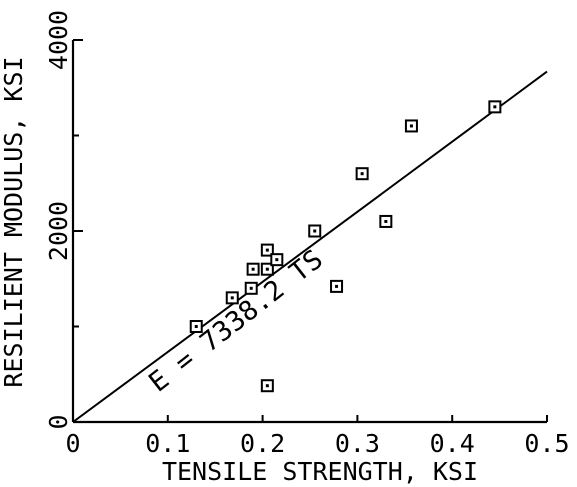 This screenshot has height=487, width=577. Describe the element at coordinates (72, 443) in the screenshot. I see `x-tick-label: 0` at that location.